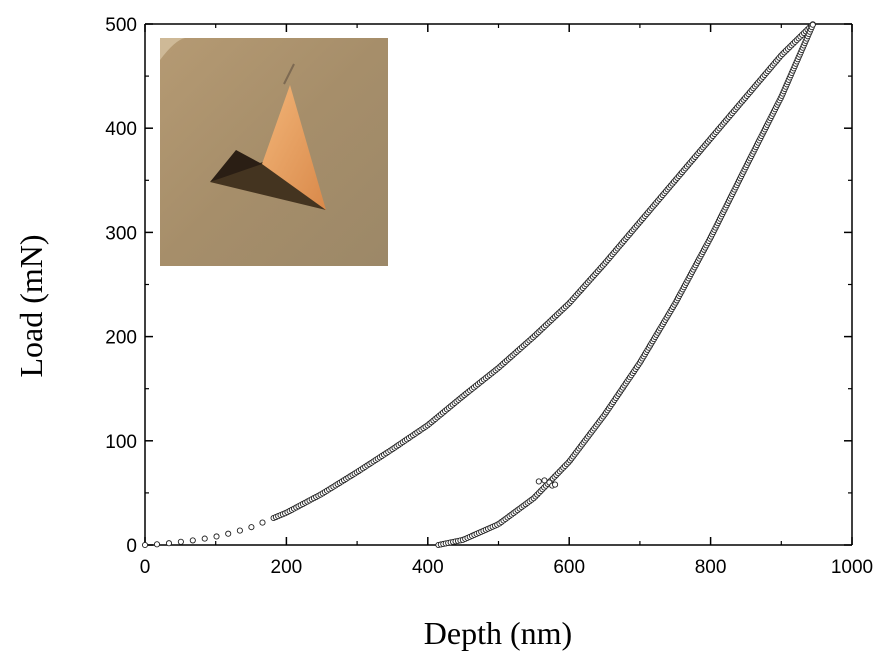  What do you see at coordinates (31, 305) in the screenshot?
I see `y-axis-title: Load (mN)` at bounding box center [31, 305].